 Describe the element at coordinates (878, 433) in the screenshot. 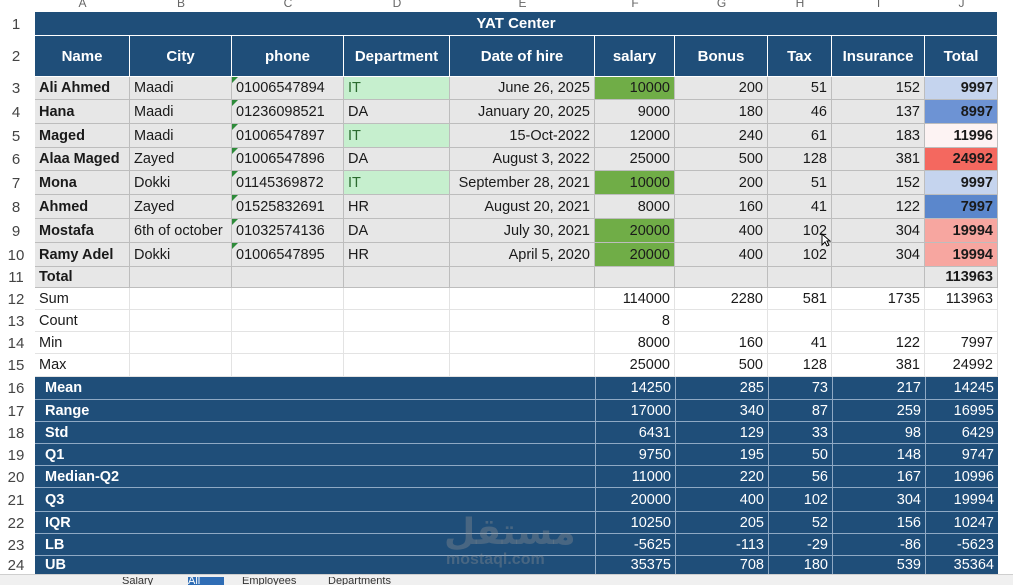

I see `adv-stat-insurance: 98` at that location.